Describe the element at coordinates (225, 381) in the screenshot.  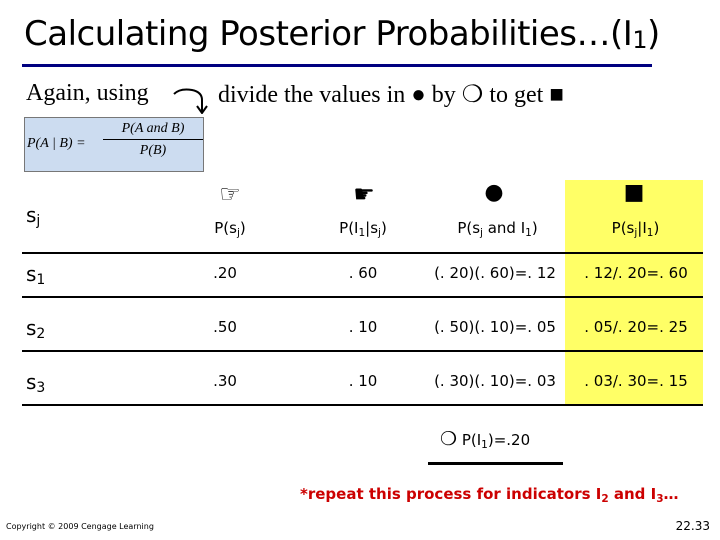
I see `row3-prior: .30` at that location.